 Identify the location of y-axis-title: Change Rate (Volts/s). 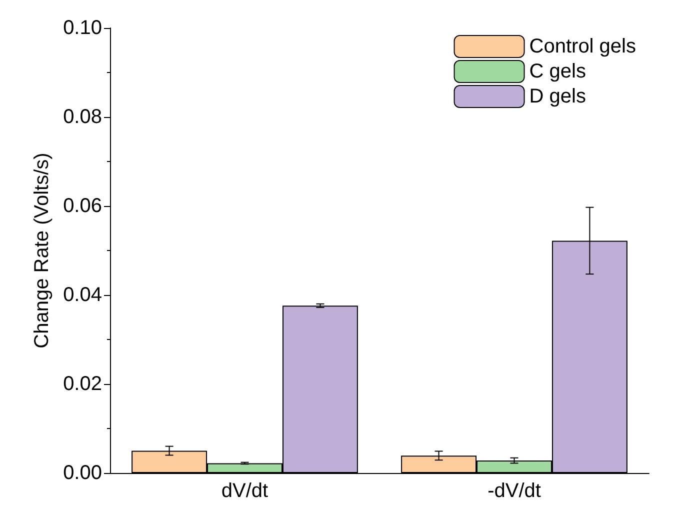
(42, 250).